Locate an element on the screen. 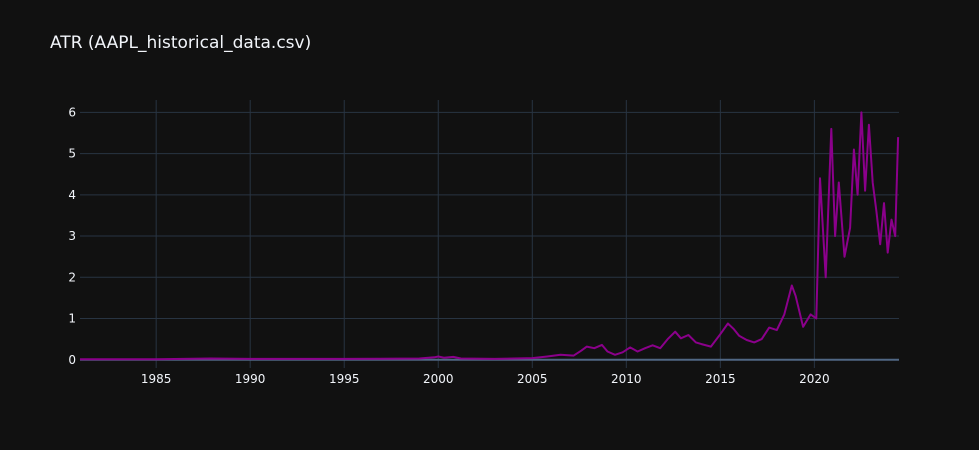  chart-title: ATR (AAPL_historical_data.csv) is located at coordinates (181, 43).